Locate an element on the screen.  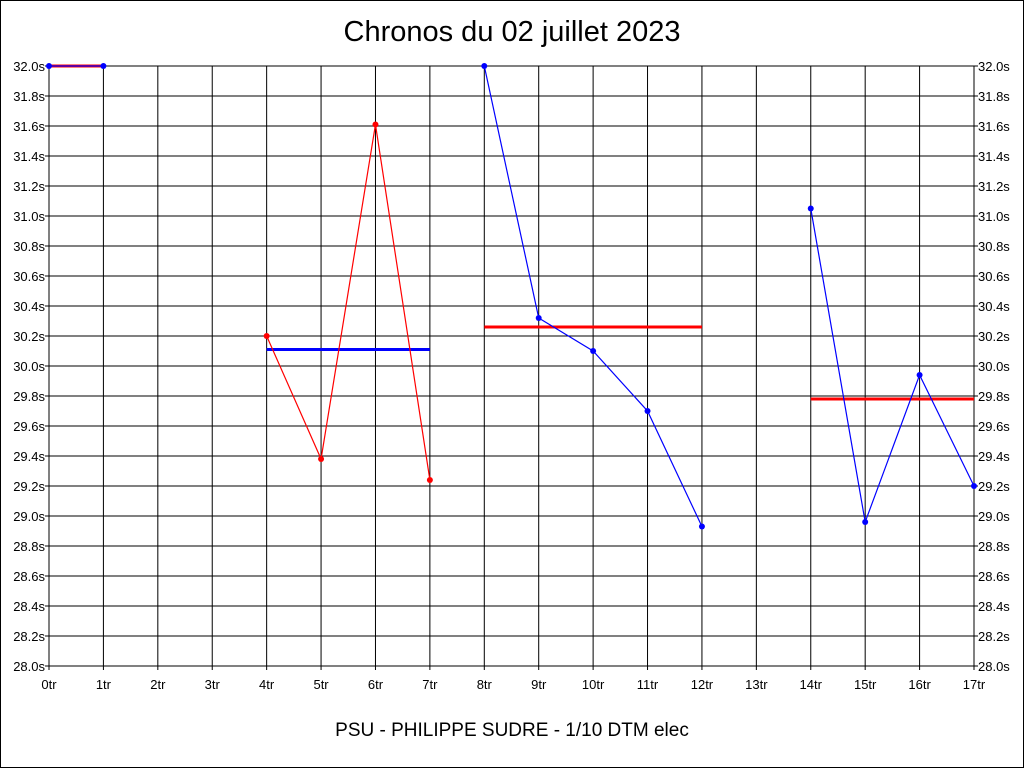
y-tick-label-left: 28.4s is located at coordinates (29, 606).